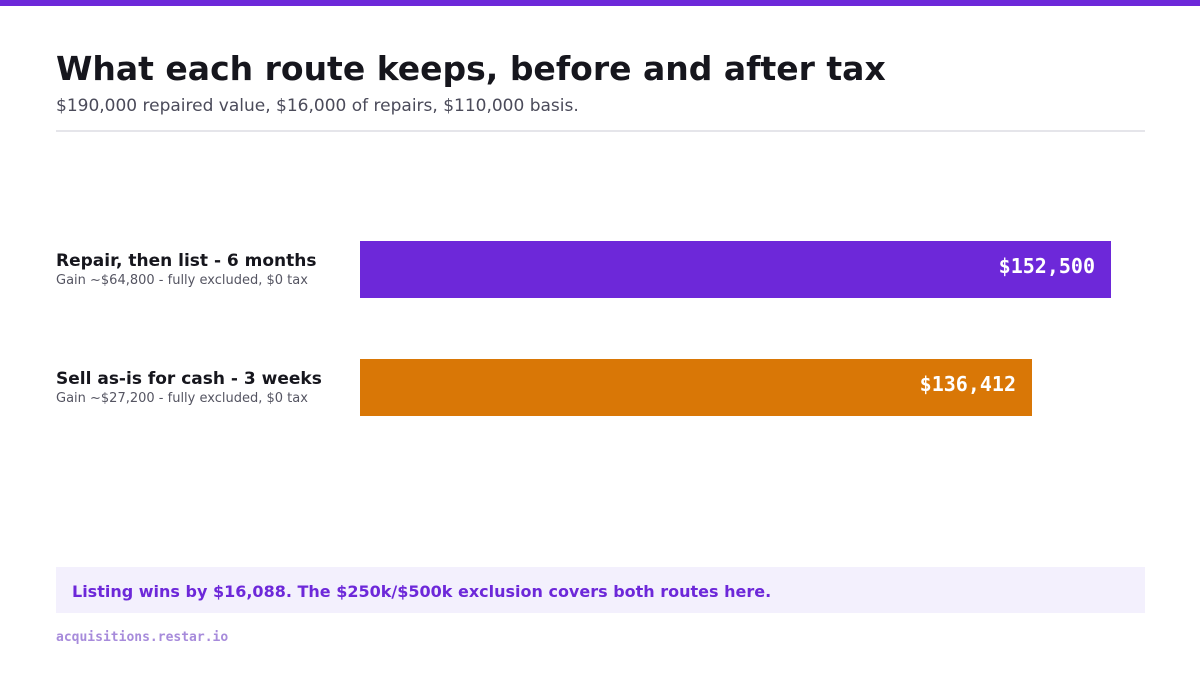 This screenshot has height=675, width=1200. Describe the element at coordinates (696, 387) in the screenshot. I see `bar-sell-as-is: $136,412` at that location.